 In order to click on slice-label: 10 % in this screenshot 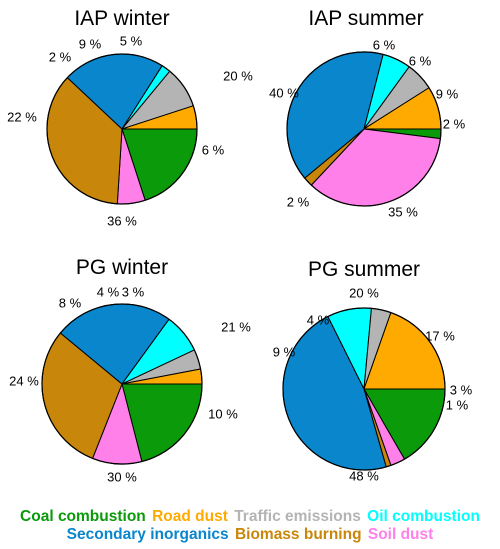, I will do `click(223, 414)`.